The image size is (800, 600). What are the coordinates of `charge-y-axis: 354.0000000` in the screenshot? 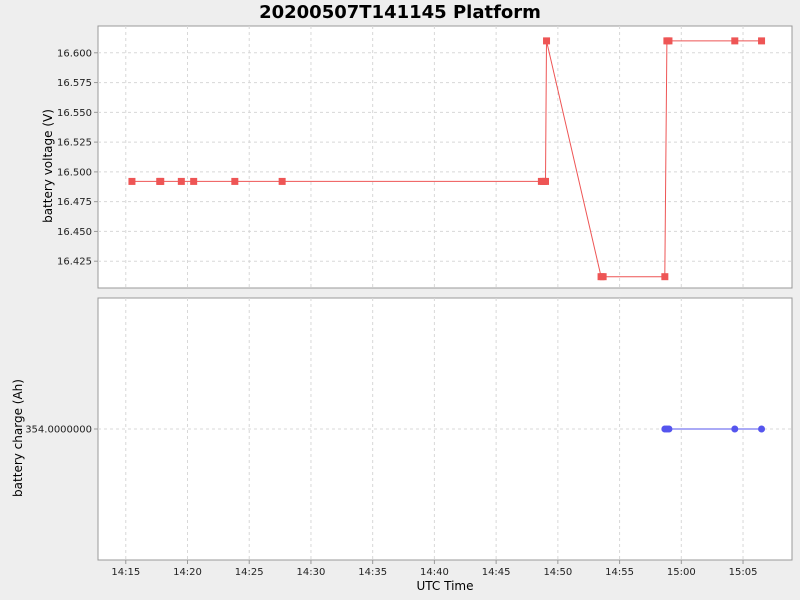 It's located at (61, 430).